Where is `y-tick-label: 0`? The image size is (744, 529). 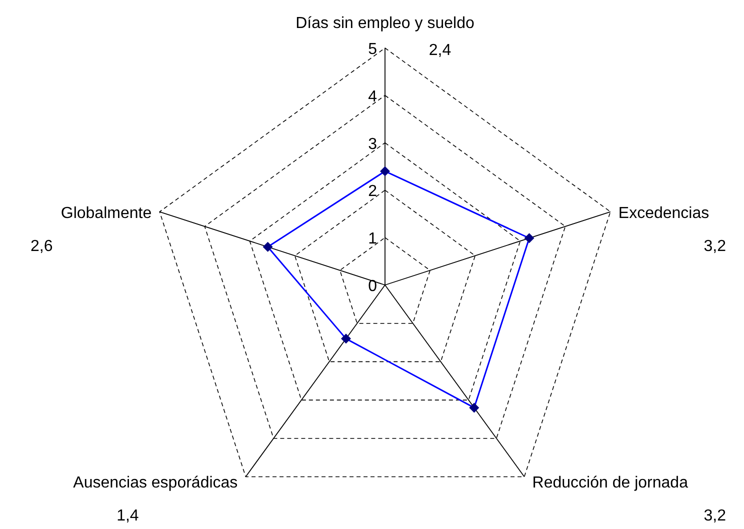 y-tick-label: 0 is located at coordinates (373, 286).